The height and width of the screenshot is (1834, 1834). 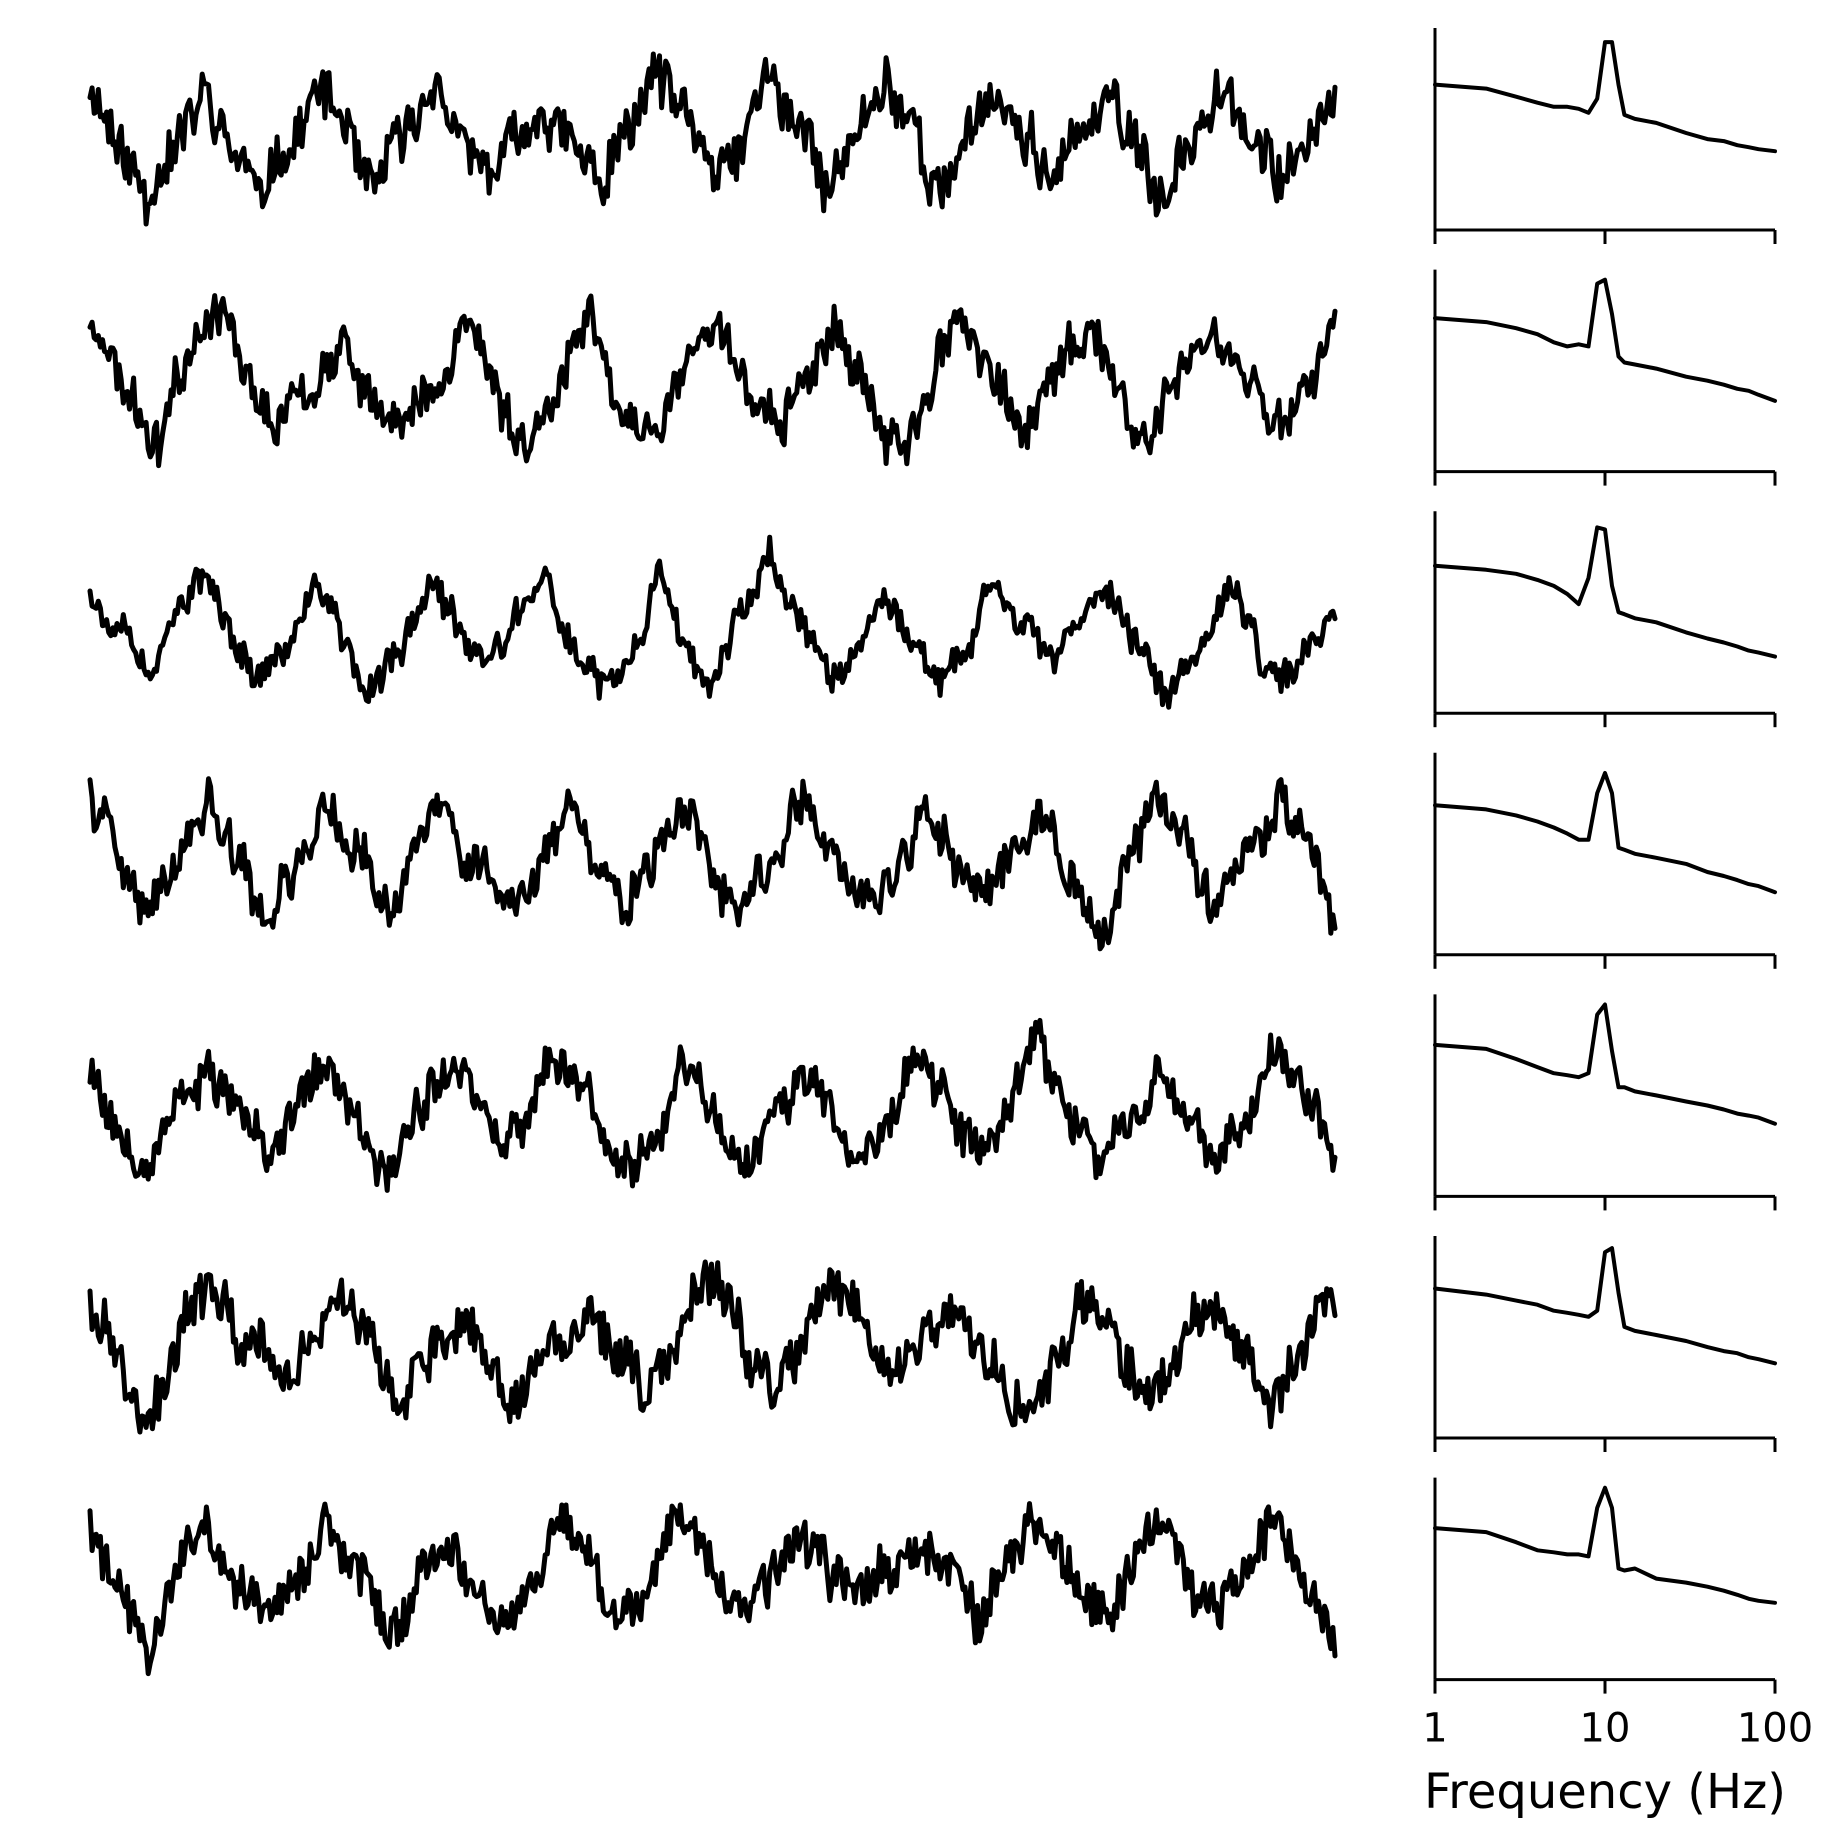 I want to click on x-tick-label-10: 10, so click(x=1605, y=1729).